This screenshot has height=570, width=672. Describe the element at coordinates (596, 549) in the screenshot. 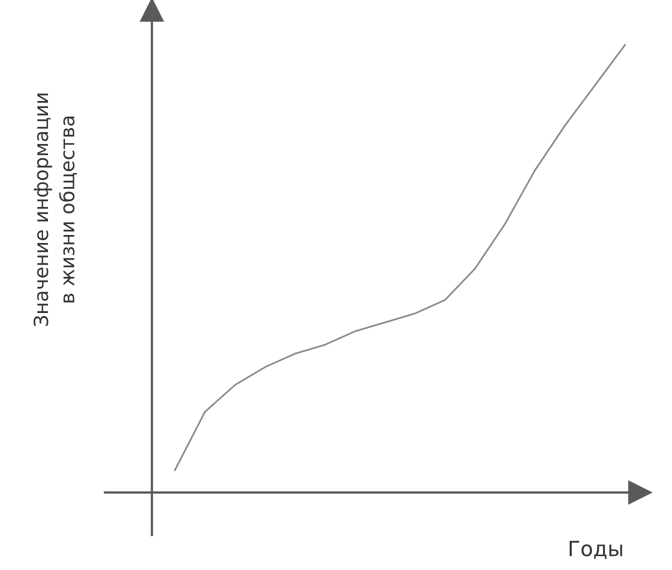

I see `x-axis-title: Годы` at that location.